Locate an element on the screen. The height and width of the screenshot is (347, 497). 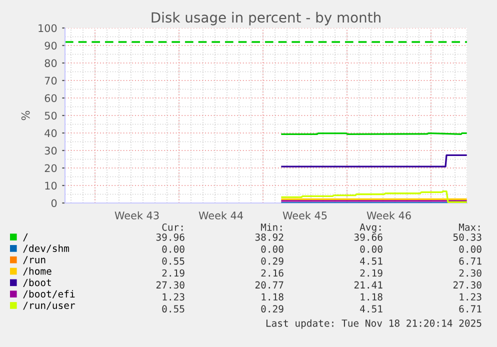
y-tick-label: 60 is located at coordinates (50, 98).